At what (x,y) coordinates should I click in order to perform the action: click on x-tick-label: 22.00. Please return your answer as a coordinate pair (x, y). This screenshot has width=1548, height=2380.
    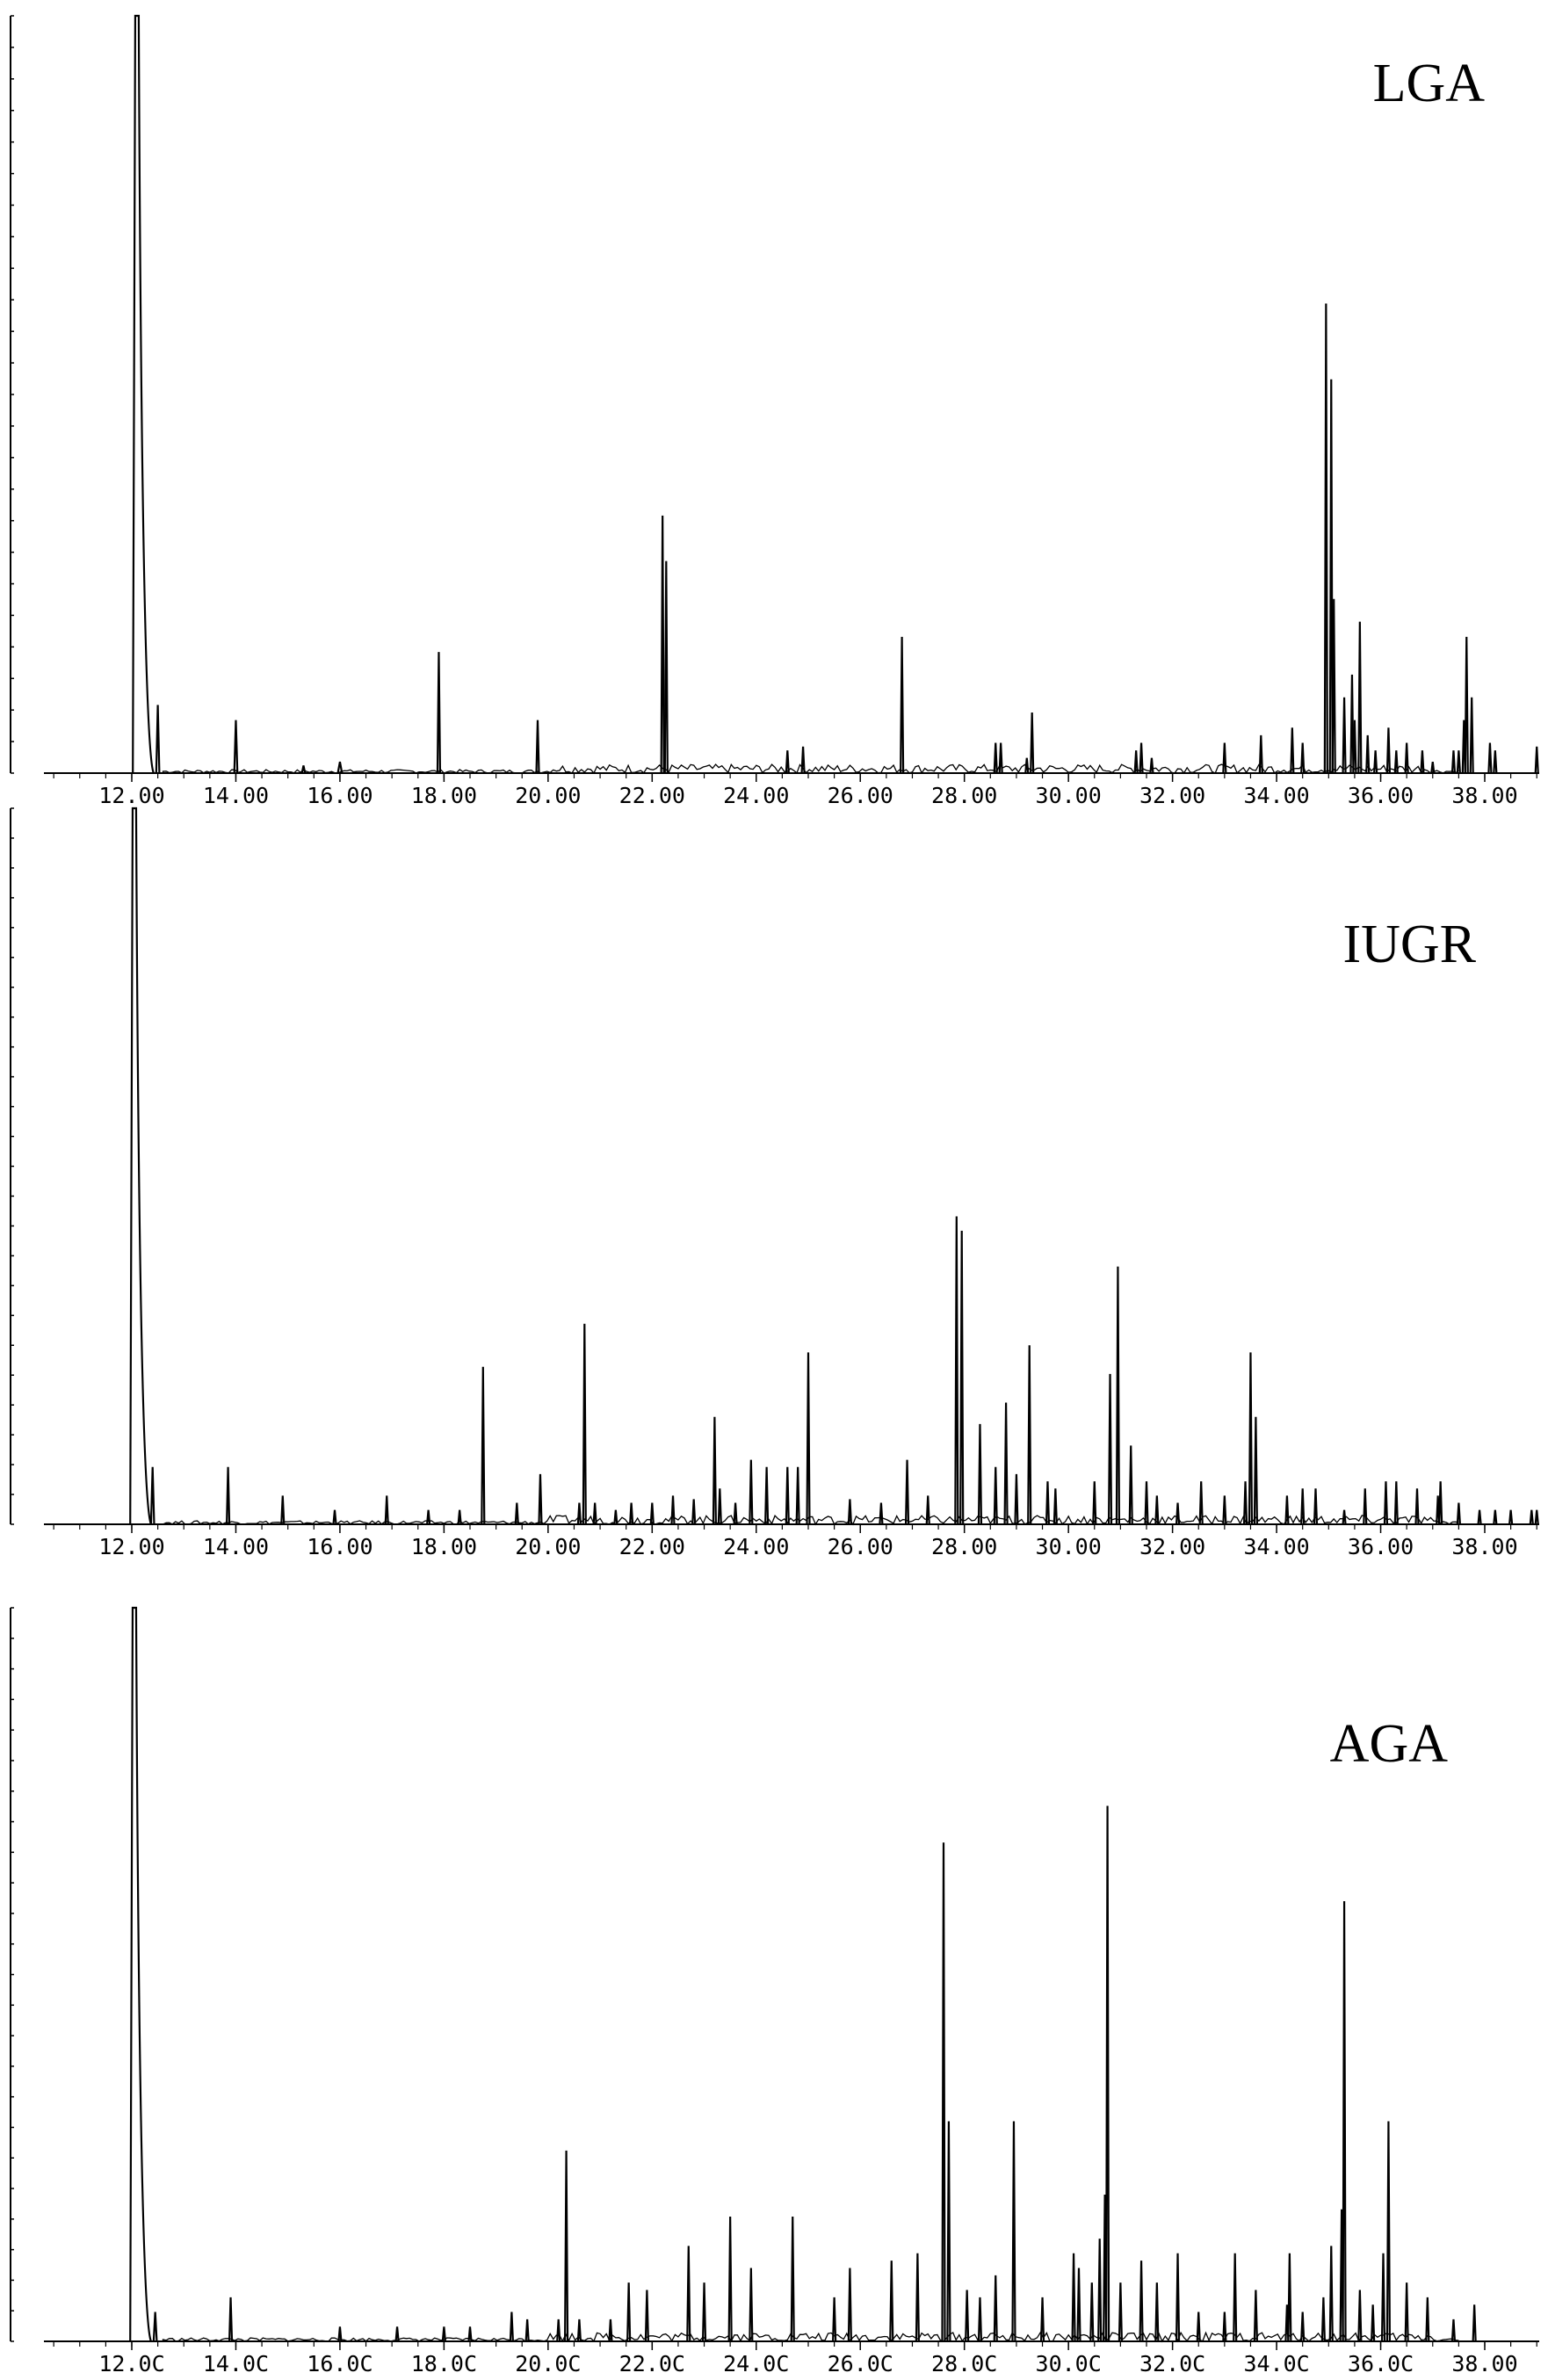
    Looking at the image, I should click on (652, 795).